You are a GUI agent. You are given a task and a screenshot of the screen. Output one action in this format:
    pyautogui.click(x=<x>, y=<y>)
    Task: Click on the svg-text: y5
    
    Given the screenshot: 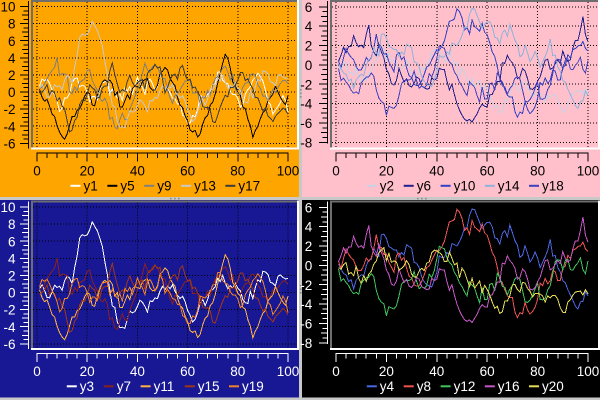 What is the action you would take?
    pyautogui.click(x=127, y=185)
    